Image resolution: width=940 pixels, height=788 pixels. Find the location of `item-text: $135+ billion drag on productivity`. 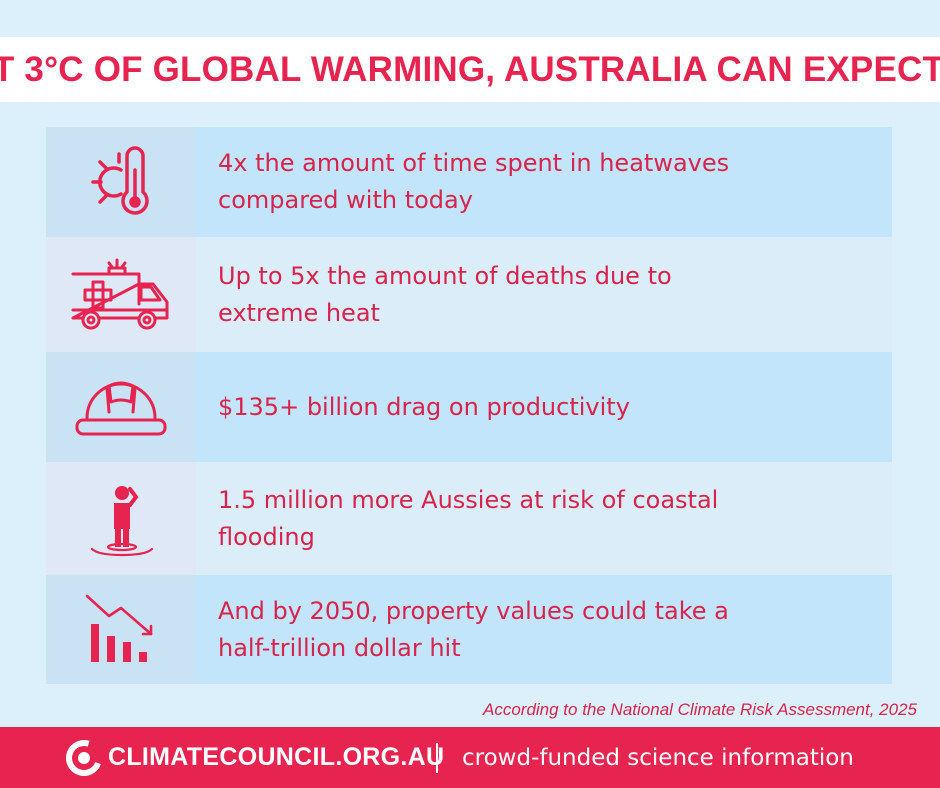

item-text: $135+ billion drag on productivity is located at coordinates (544, 407).